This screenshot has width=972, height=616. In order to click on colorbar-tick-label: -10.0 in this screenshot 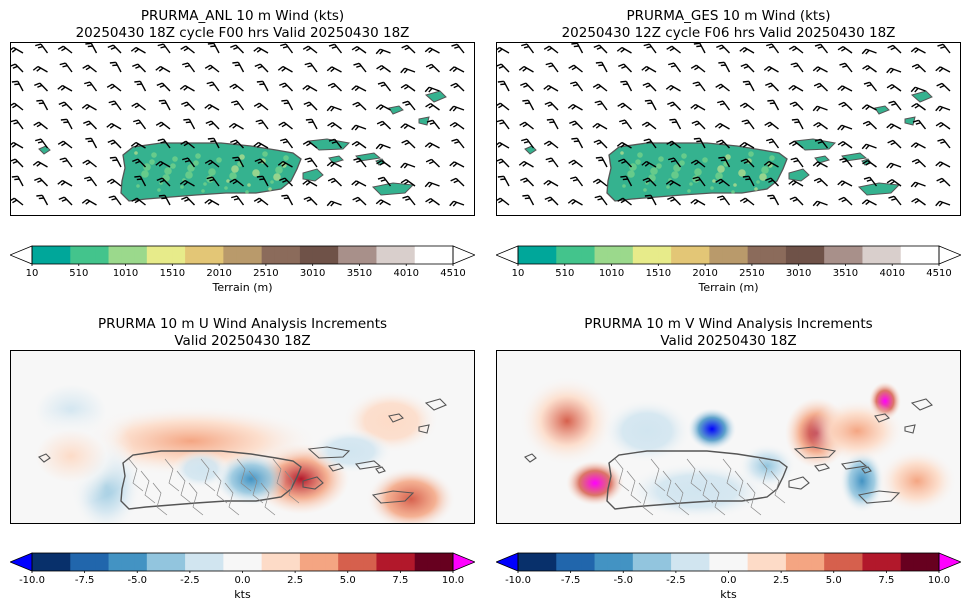, I will do `click(518, 580)`.